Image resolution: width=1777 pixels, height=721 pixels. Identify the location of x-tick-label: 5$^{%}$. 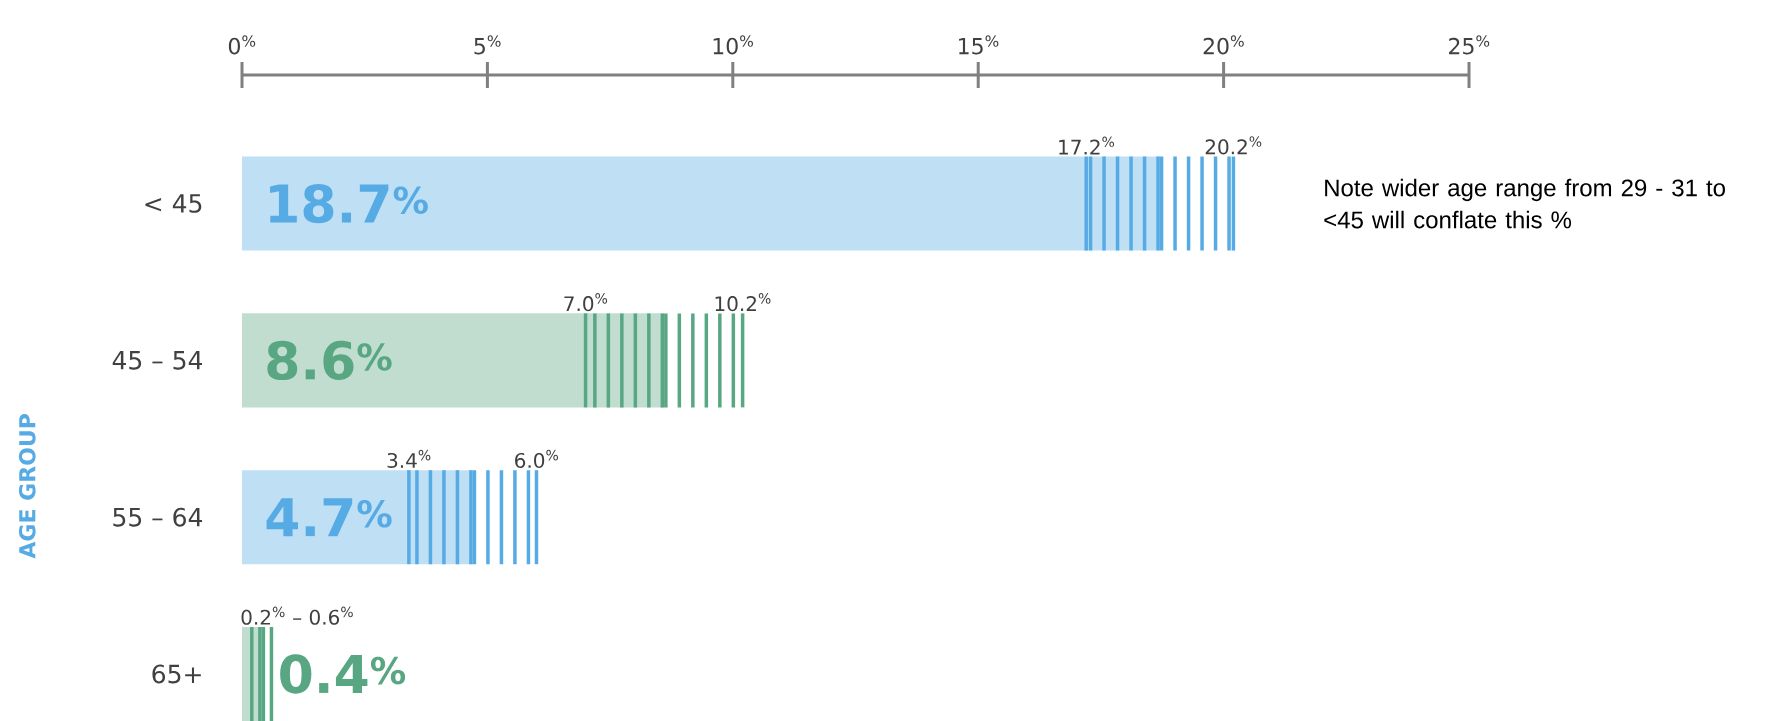
(487, 45).